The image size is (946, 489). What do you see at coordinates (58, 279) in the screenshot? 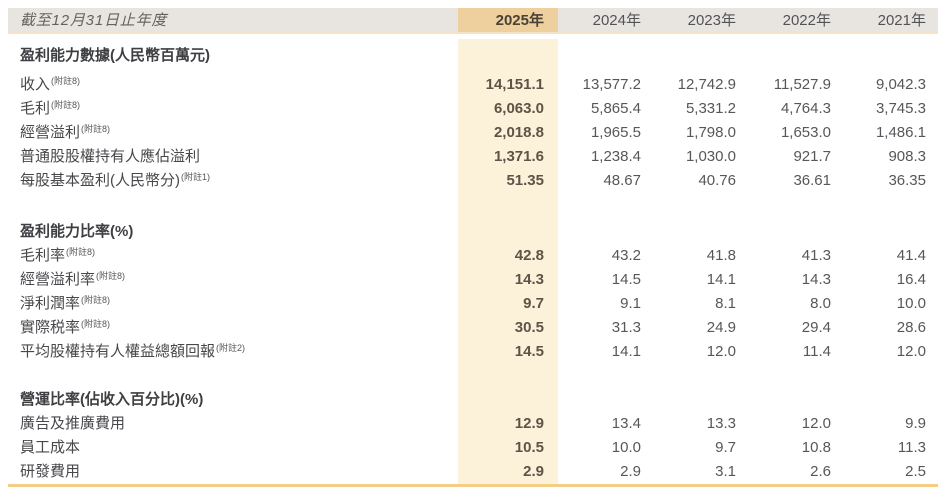
I see `row-label: 經營溢利率` at bounding box center [58, 279].